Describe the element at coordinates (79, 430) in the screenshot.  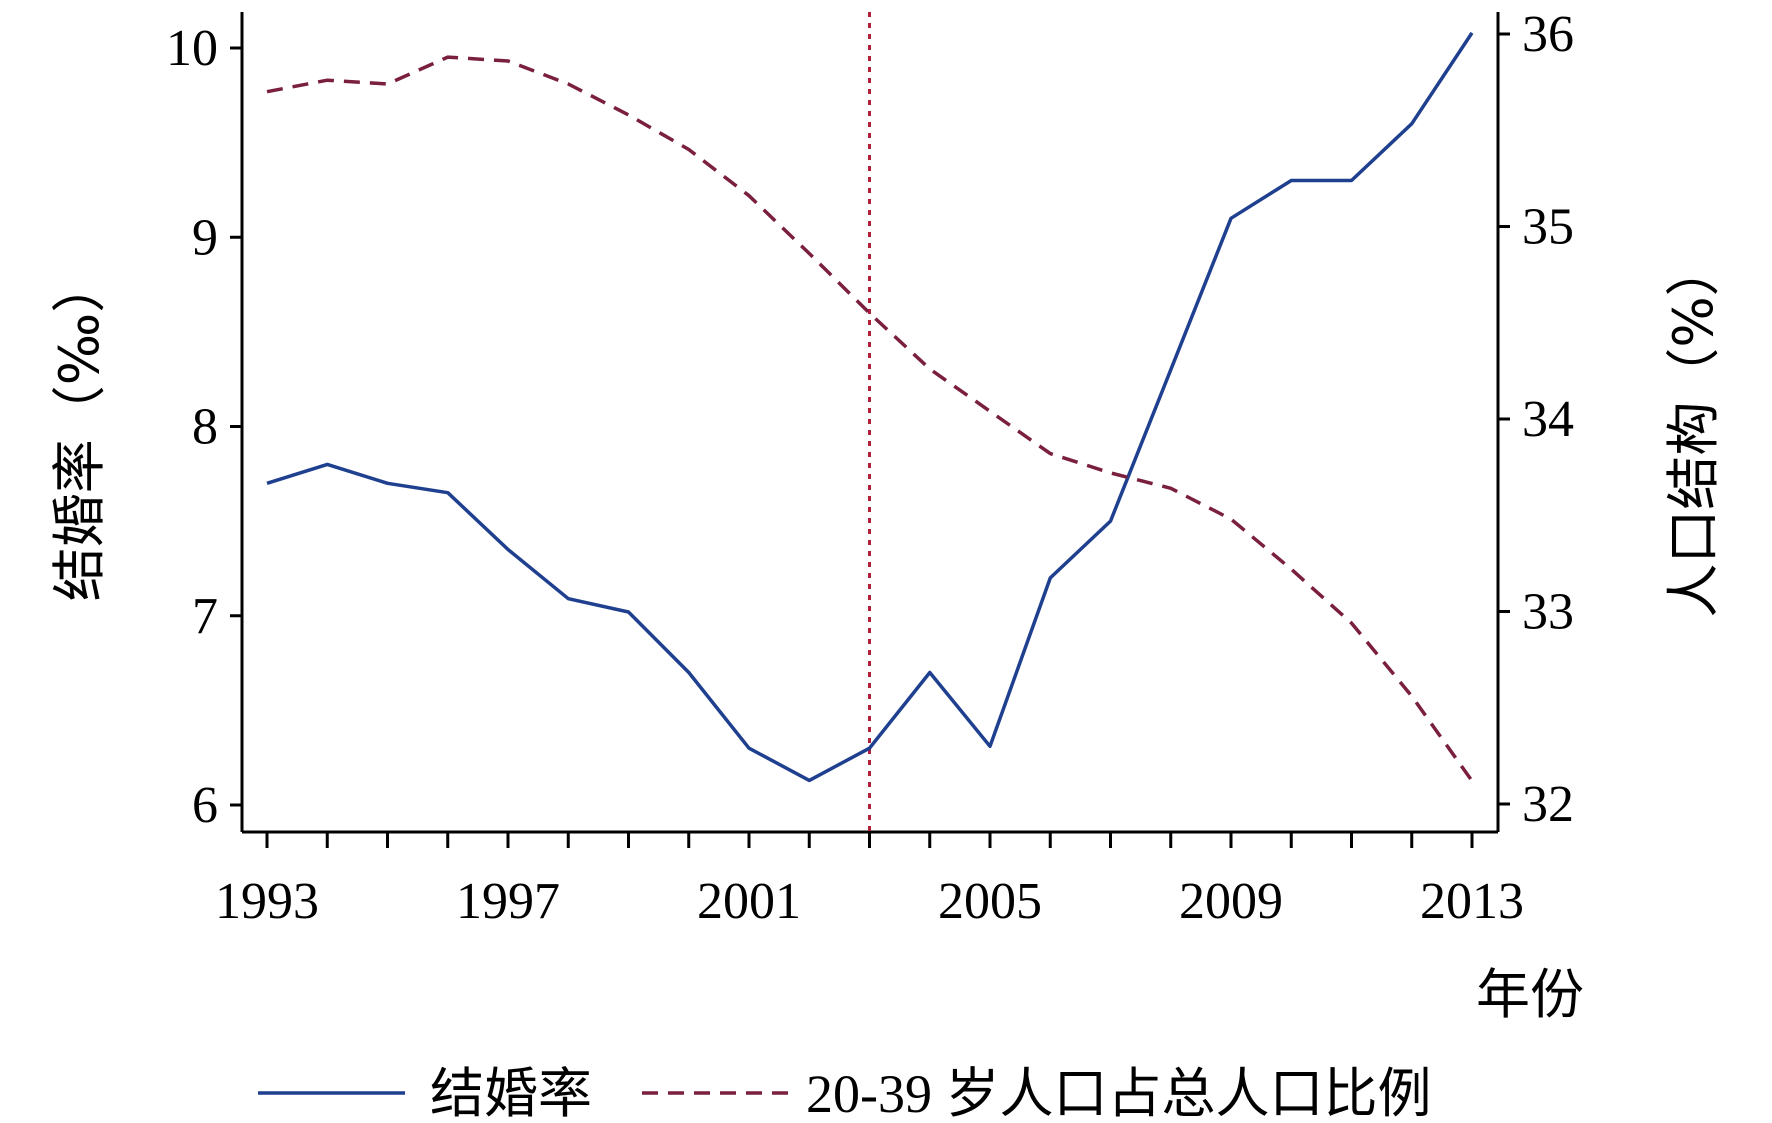
I see `left-axis-title: 结婚率（‰）` at that location.